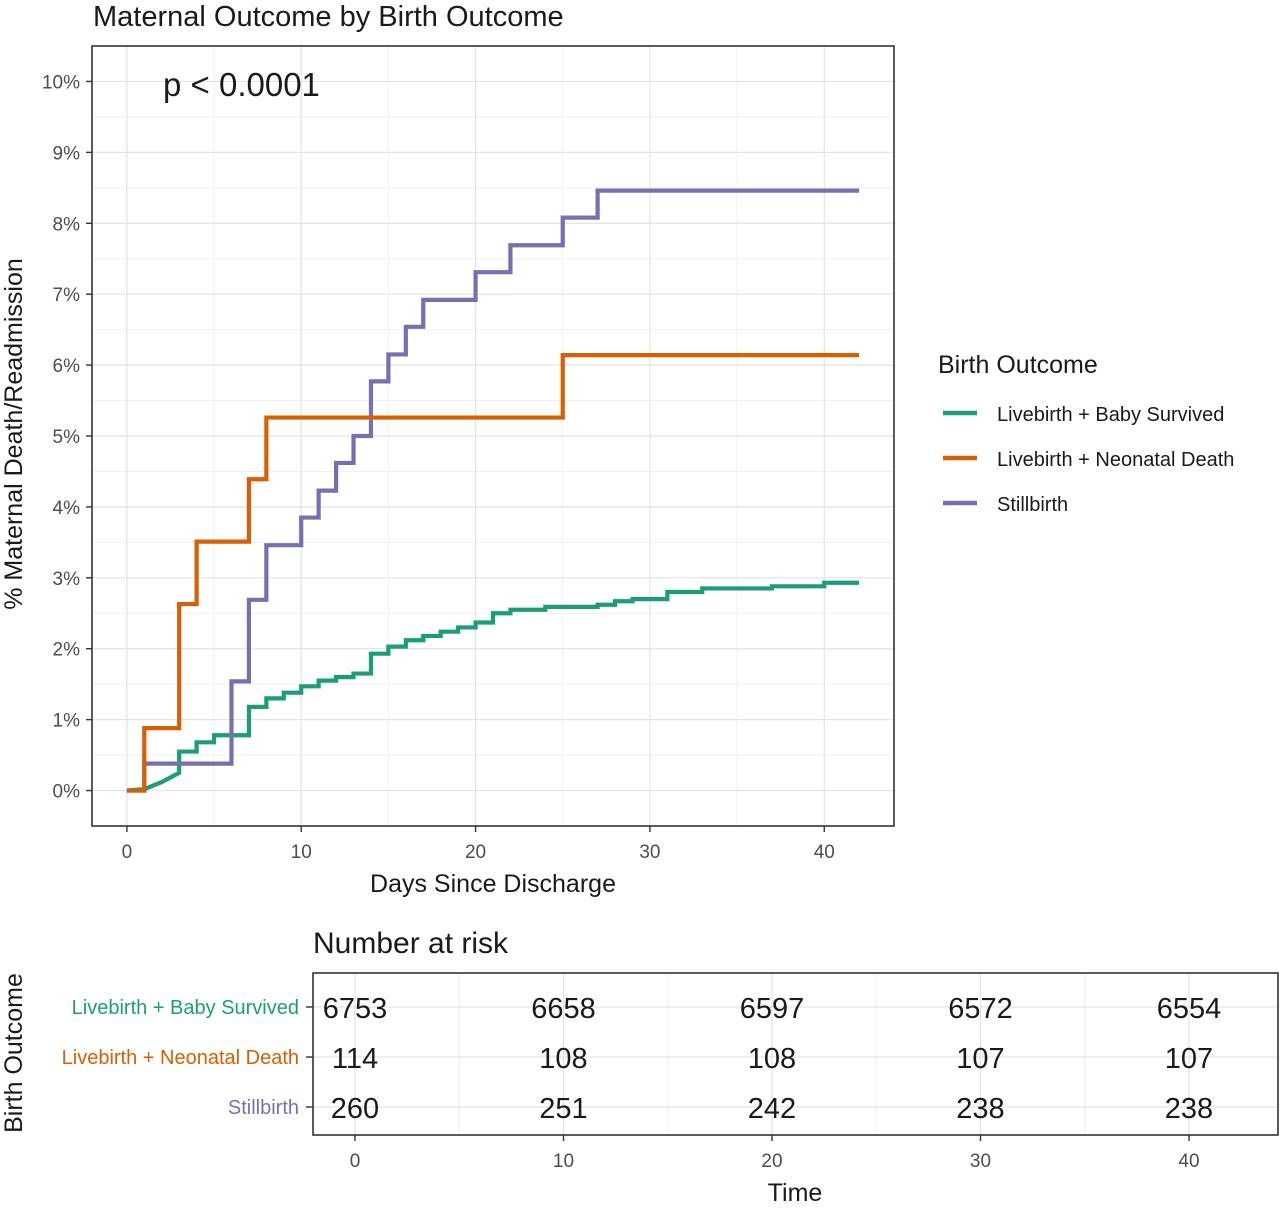 The width and height of the screenshot is (1280, 1212). What do you see at coordinates (1189, 1009) in the screenshot?
I see `risk-table-cell: 6554` at bounding box center [1189, 1009].